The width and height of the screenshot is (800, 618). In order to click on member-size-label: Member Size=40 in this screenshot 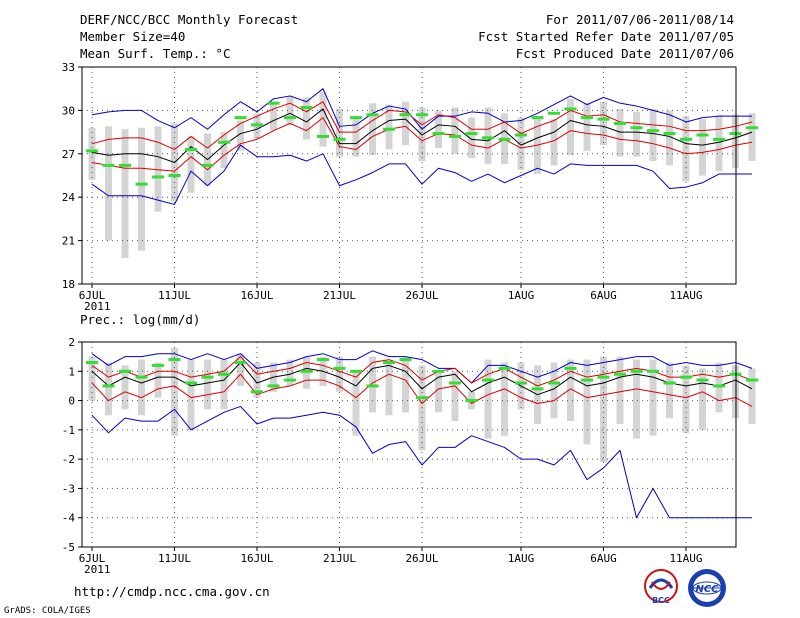, I will do `click(133, 36)`.